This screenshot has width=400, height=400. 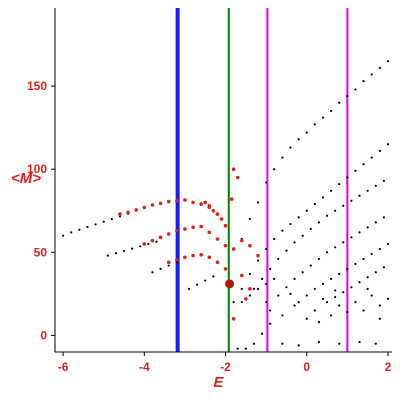 What do you see at coordinates (144, 367) in the screenshot?
I see `x-tick-label-1: -4` at bounding box center [144, 367].